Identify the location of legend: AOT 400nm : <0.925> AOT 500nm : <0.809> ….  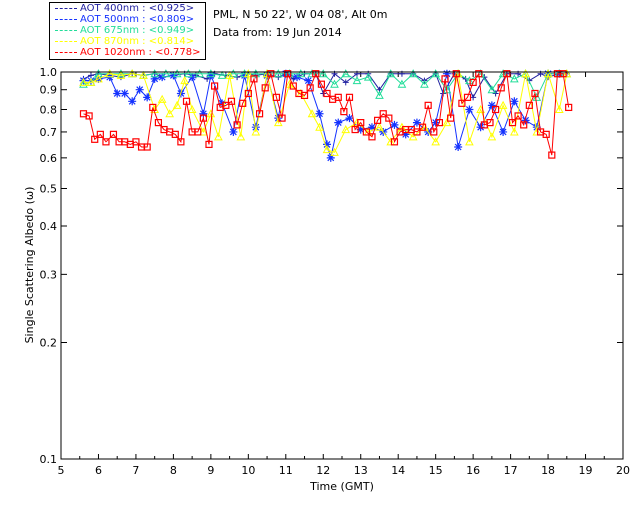
(127, 31).